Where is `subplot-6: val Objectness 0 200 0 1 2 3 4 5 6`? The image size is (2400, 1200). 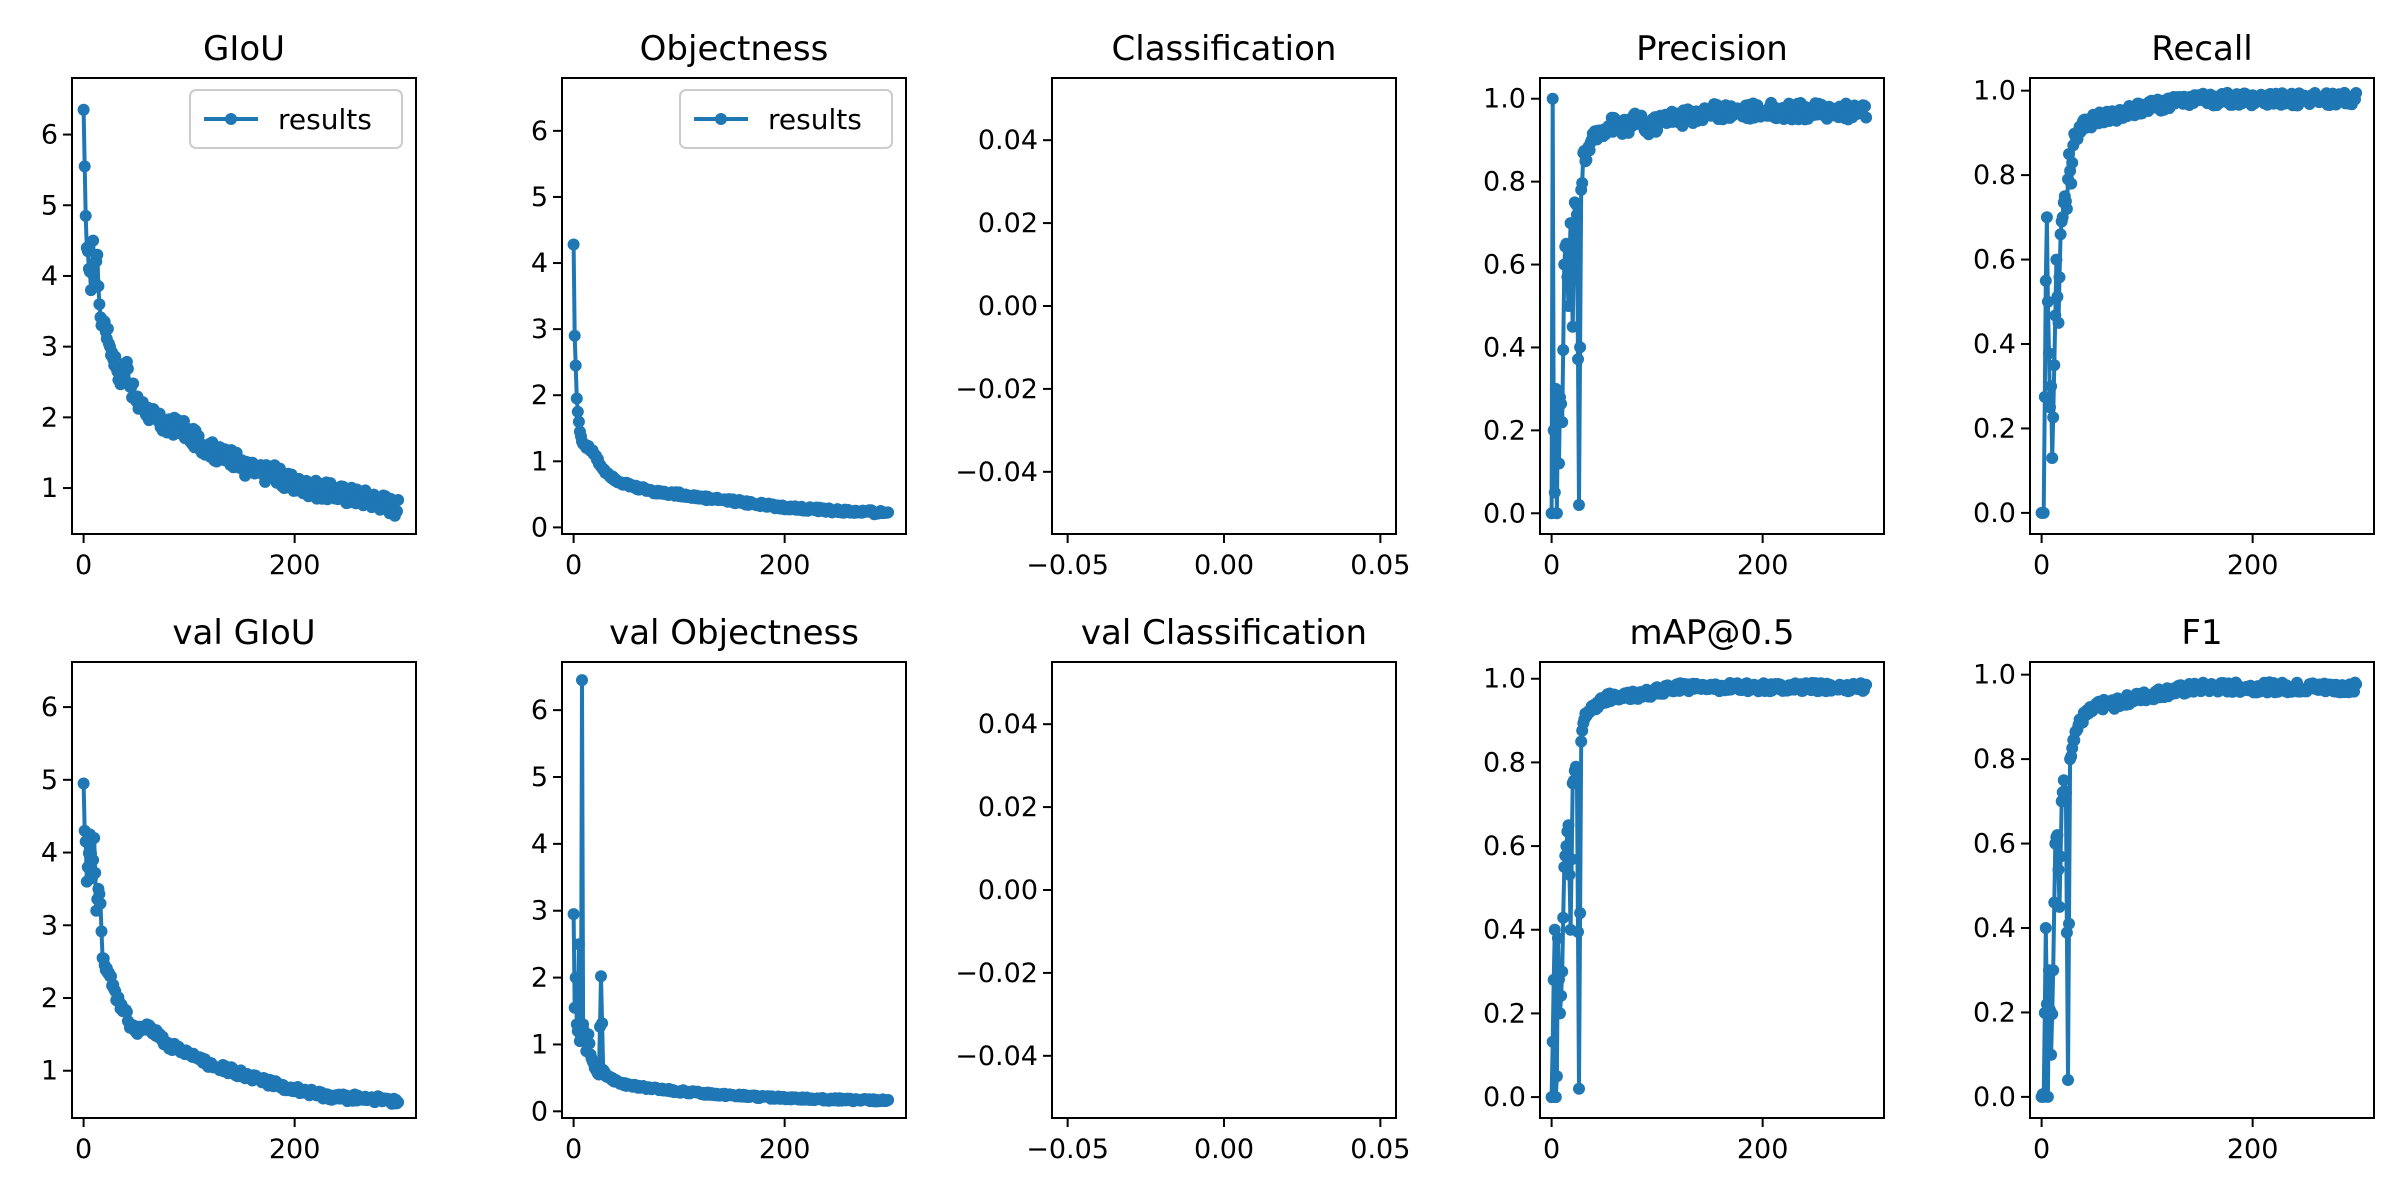
subplot-6: val Objectness 0 200 0 1 2 3 4 5 6 is located at coordinates (719, 889).